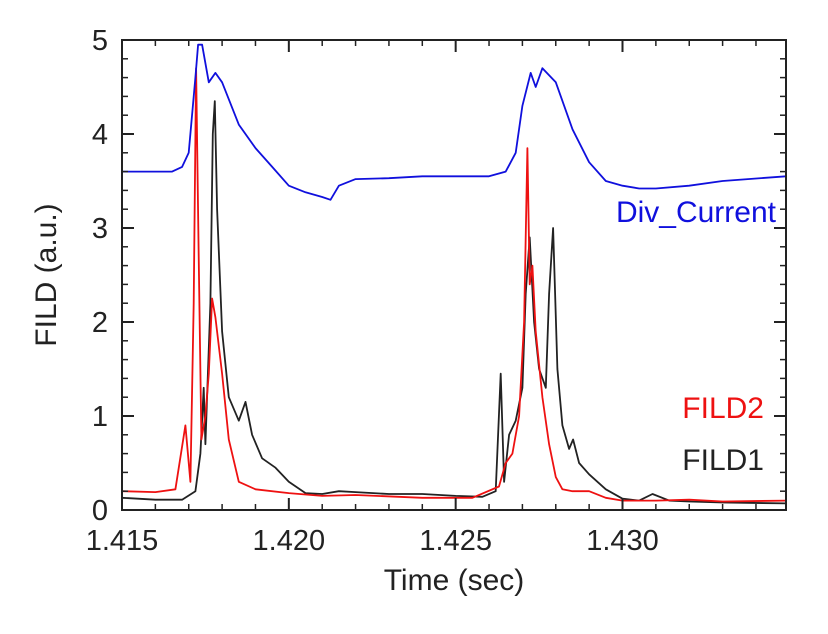 Image resolution: width=828 pixels, height=634 pixels. I want to click on y-axis-title: FILD (a.u.), so click(46, 274).